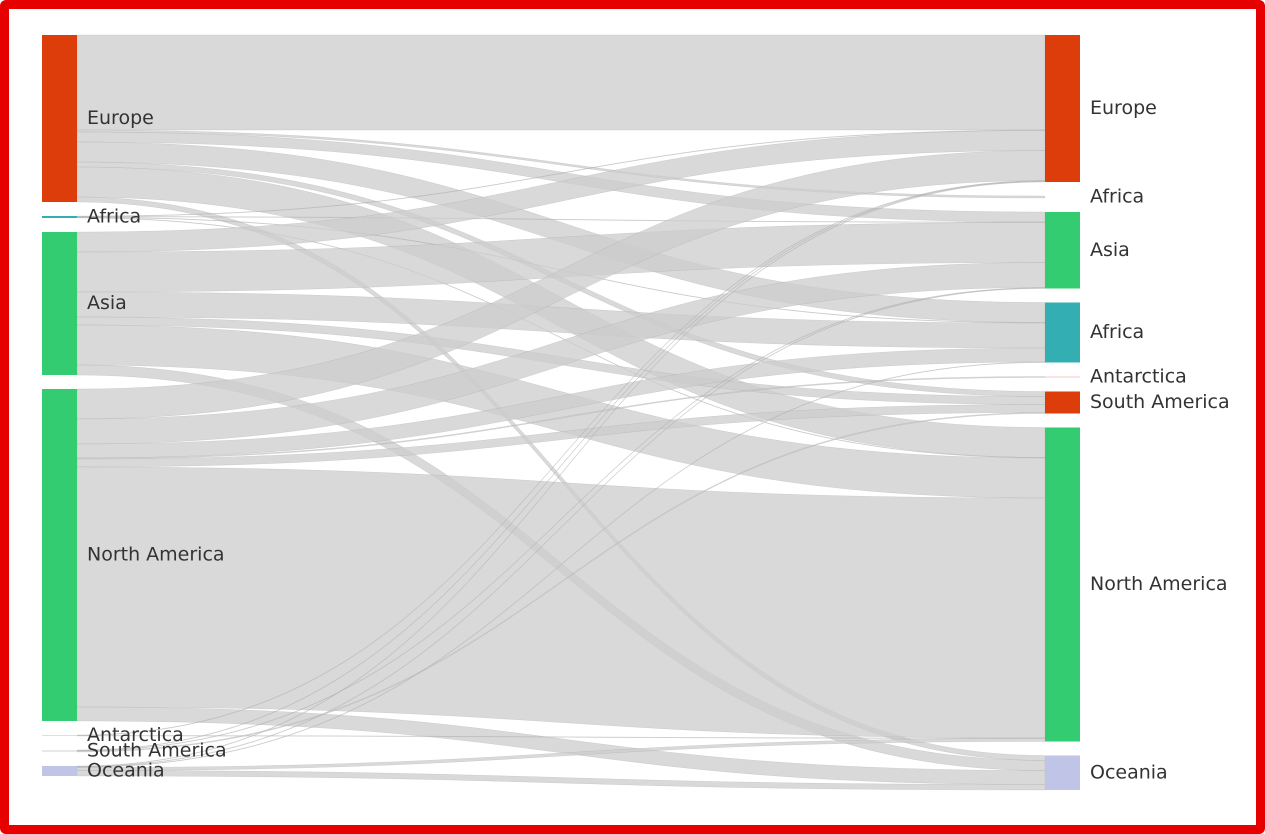 The width and height of the screenshot is (1265, 834). I want to click on link, so click(561, 82).